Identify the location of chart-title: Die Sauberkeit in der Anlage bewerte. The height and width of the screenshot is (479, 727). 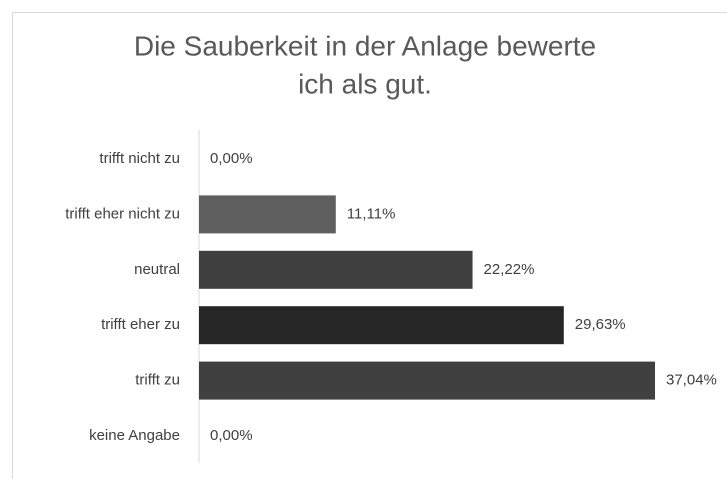
(365, 45).